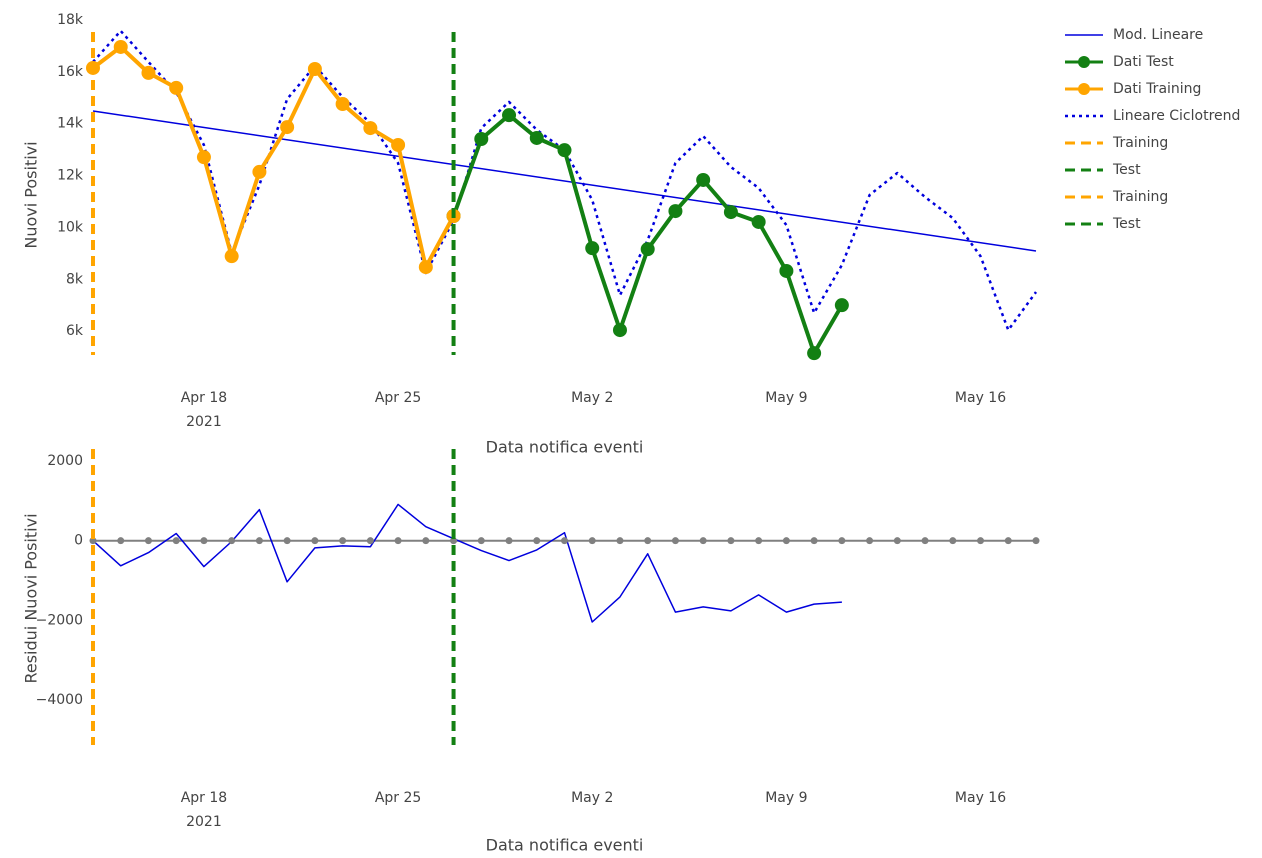 The width and height of the screenshot is (1262, 858). I want to click on y-tick-label: 16k, so click(70, 72).